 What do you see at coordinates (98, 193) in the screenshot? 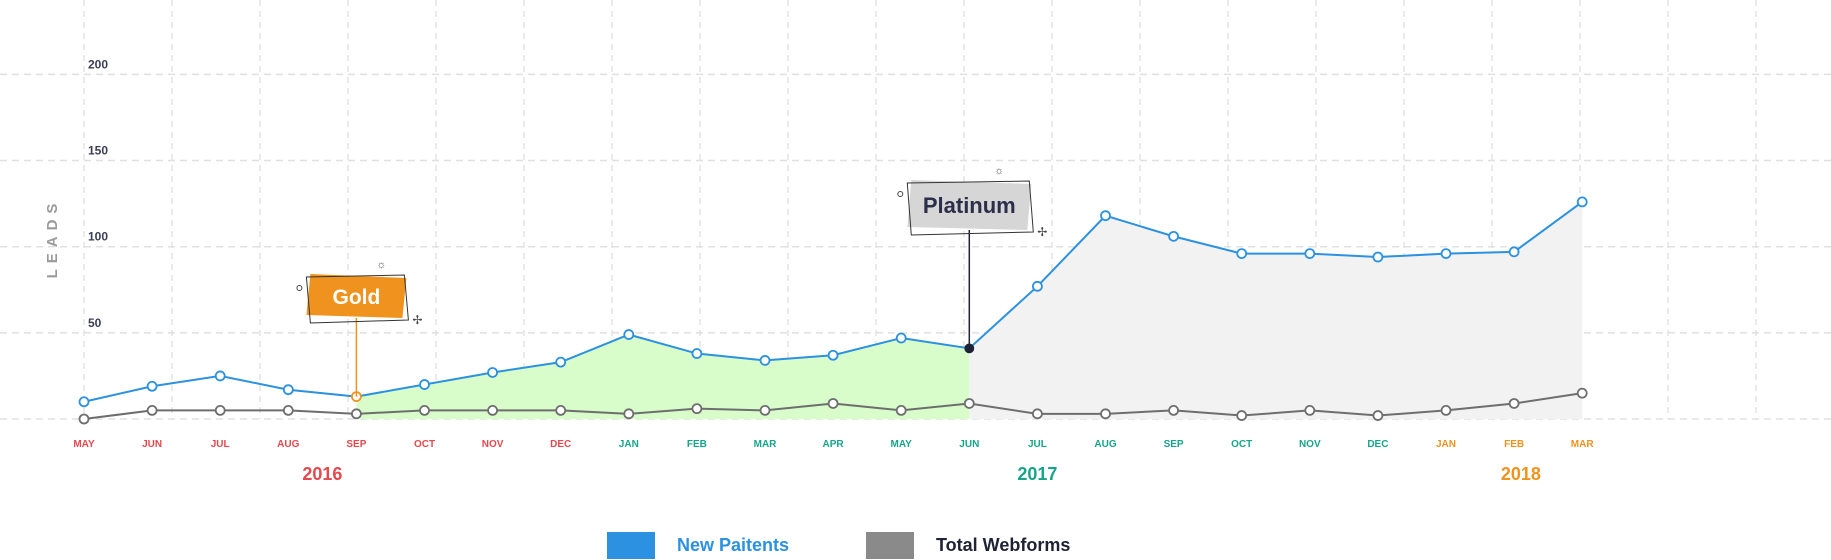
I see `y-axis-ticks: 50 100 150 200` at bounding box center [98, 193].